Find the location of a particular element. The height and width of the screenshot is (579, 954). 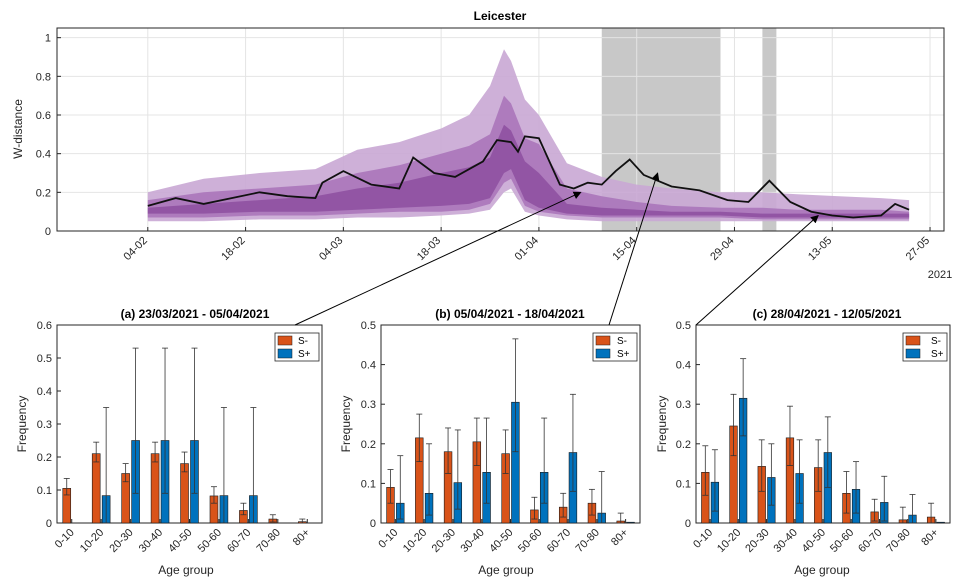

panel-b-legend-s-plus: S+ is located at coordinates (623, 354).